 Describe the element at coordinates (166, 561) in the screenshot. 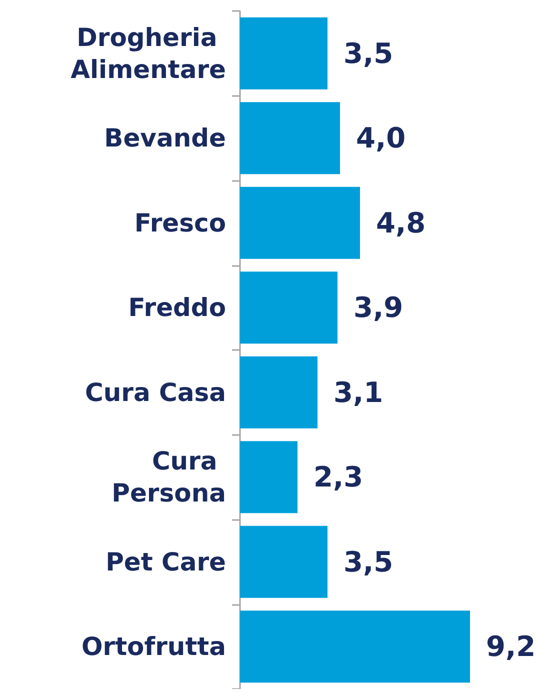

I see `y-tick-label: Pet Care` at that location.